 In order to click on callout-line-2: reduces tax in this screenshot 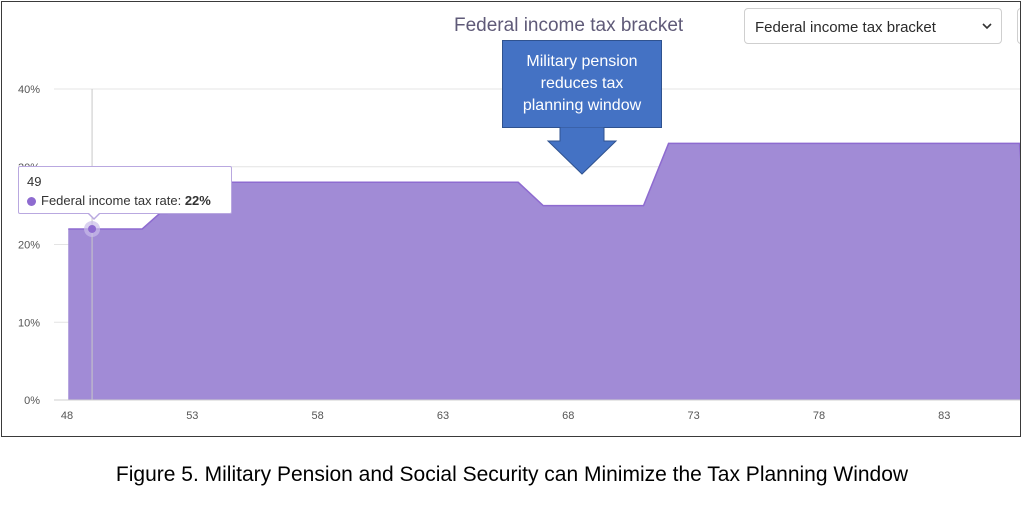, I will do `click(582, 83)`.